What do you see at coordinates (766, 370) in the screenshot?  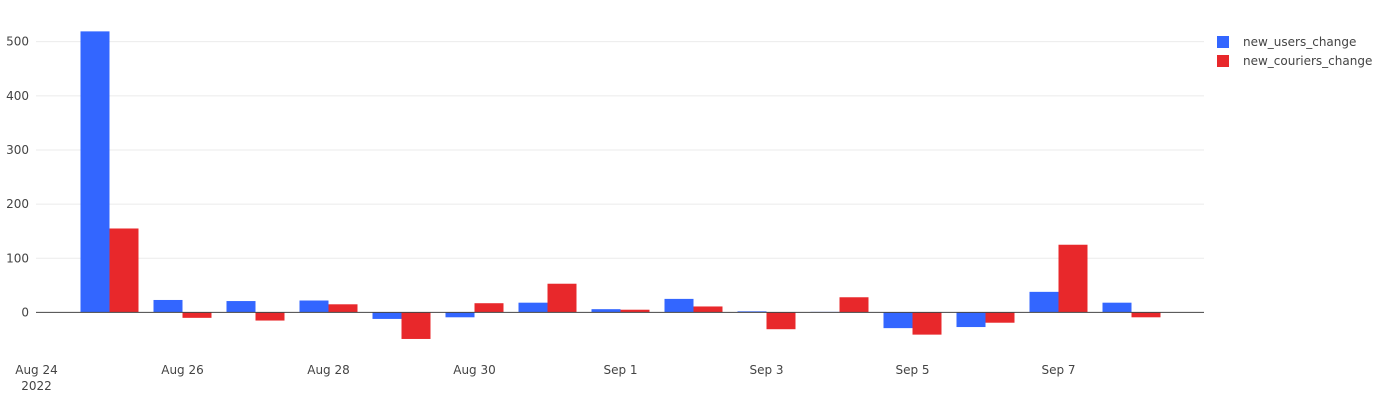 I see `x-tick-label: Sep 3` at bounding box center [766, 370].